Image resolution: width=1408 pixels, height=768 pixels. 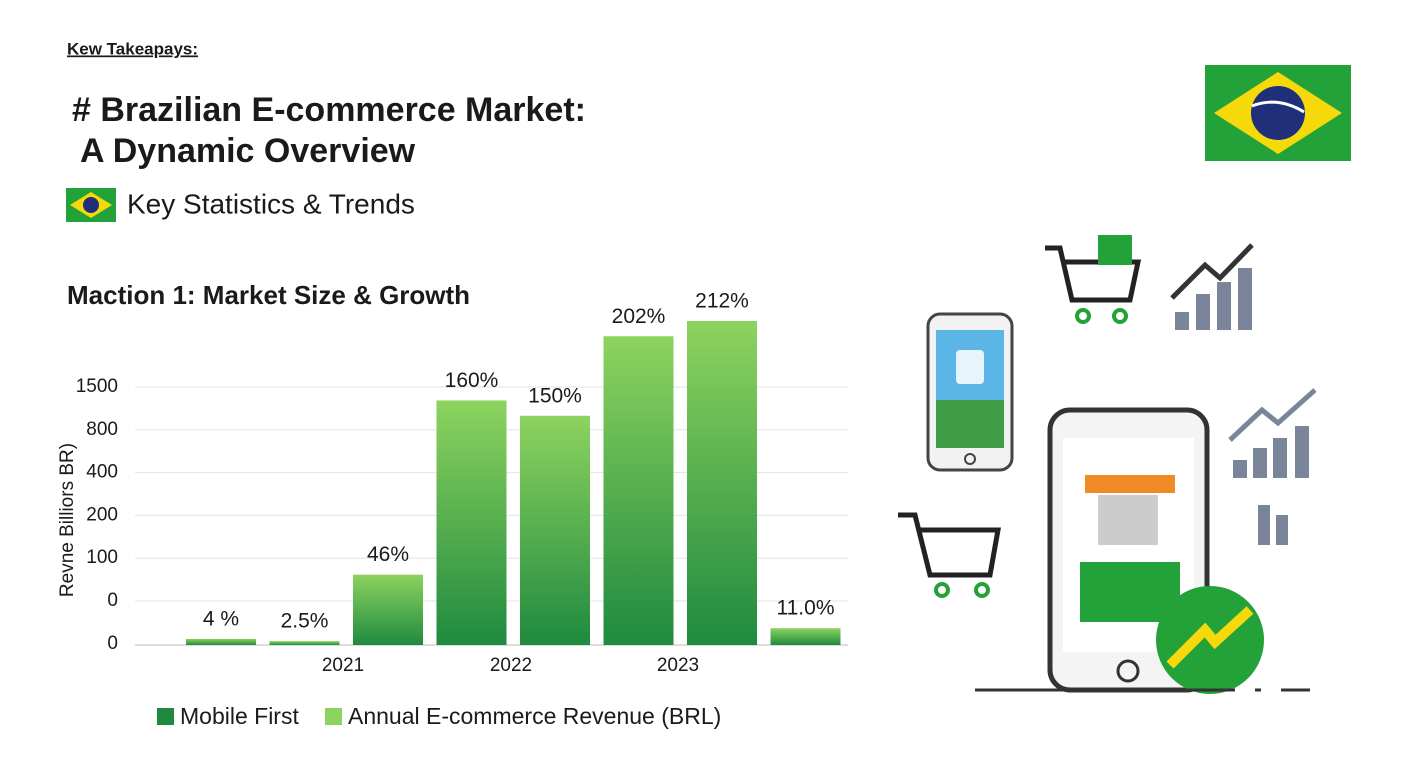 I want to click on y-tick-label: 1500, so click(x=97, y=386).